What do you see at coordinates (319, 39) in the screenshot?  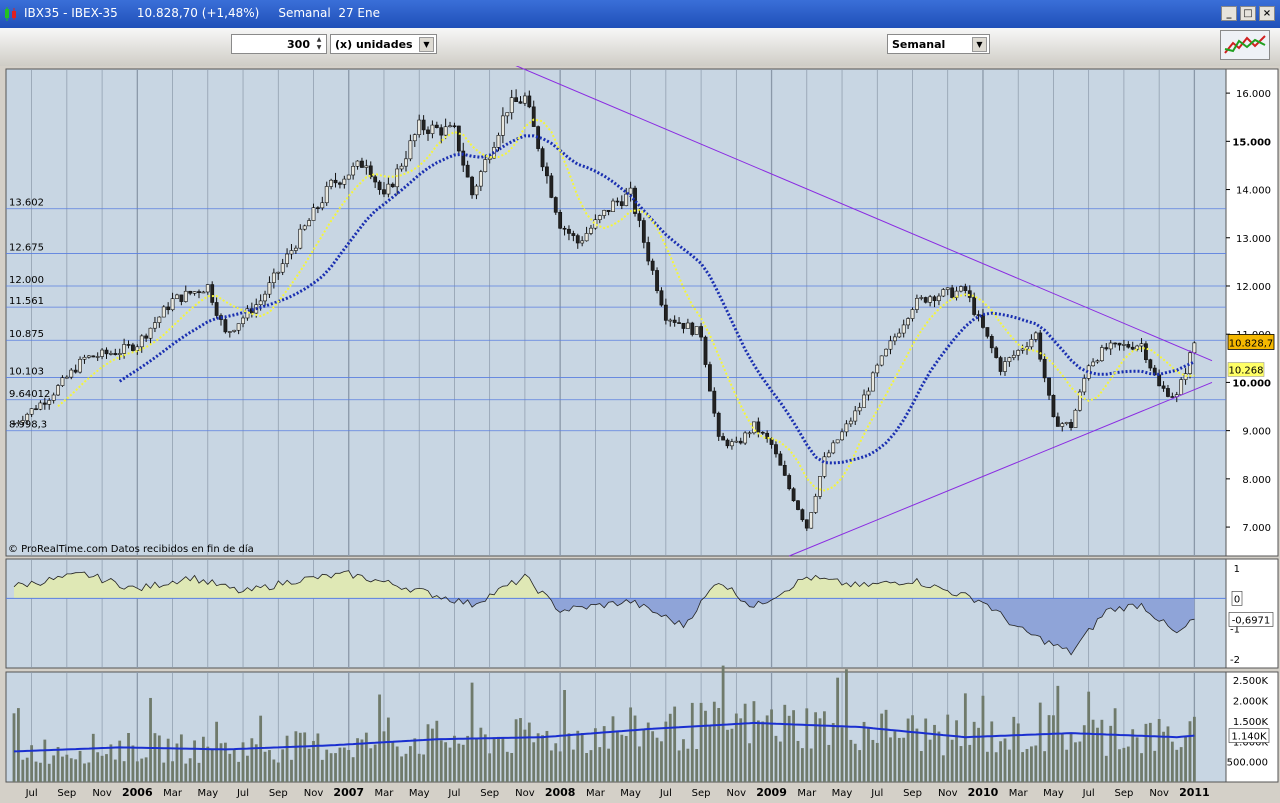 I see `spin-up-icon: ▲` at bounding box center [319, 39].